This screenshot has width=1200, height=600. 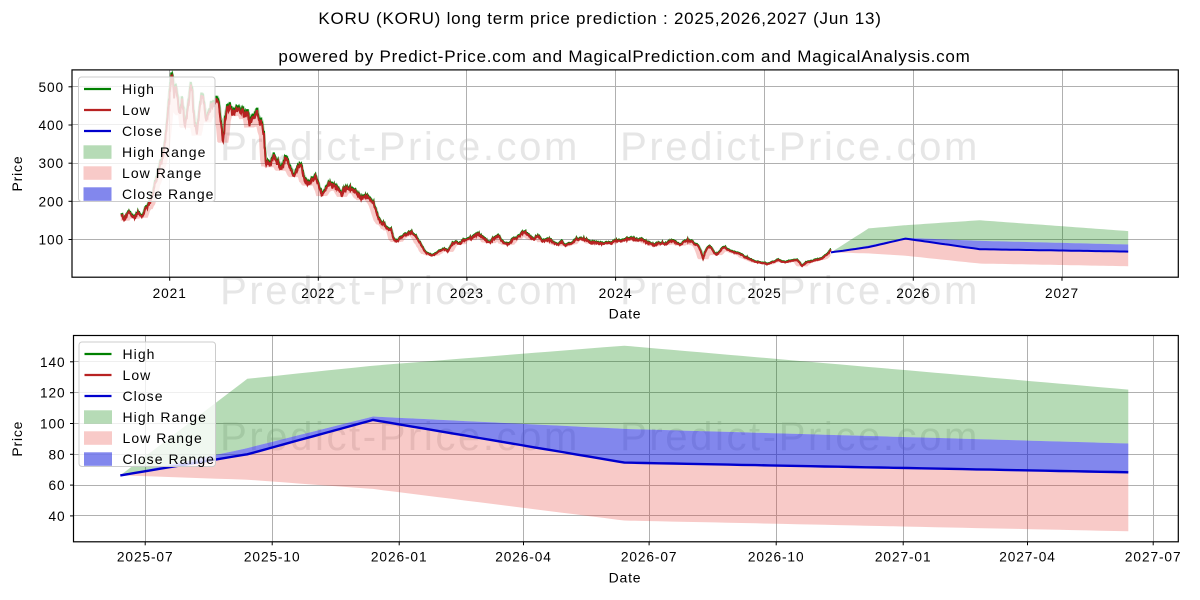 What do you see at coordinates (649, 557) in the screenshot?
I see `svg-text: 2026-07` at bounding box center [649, 557].